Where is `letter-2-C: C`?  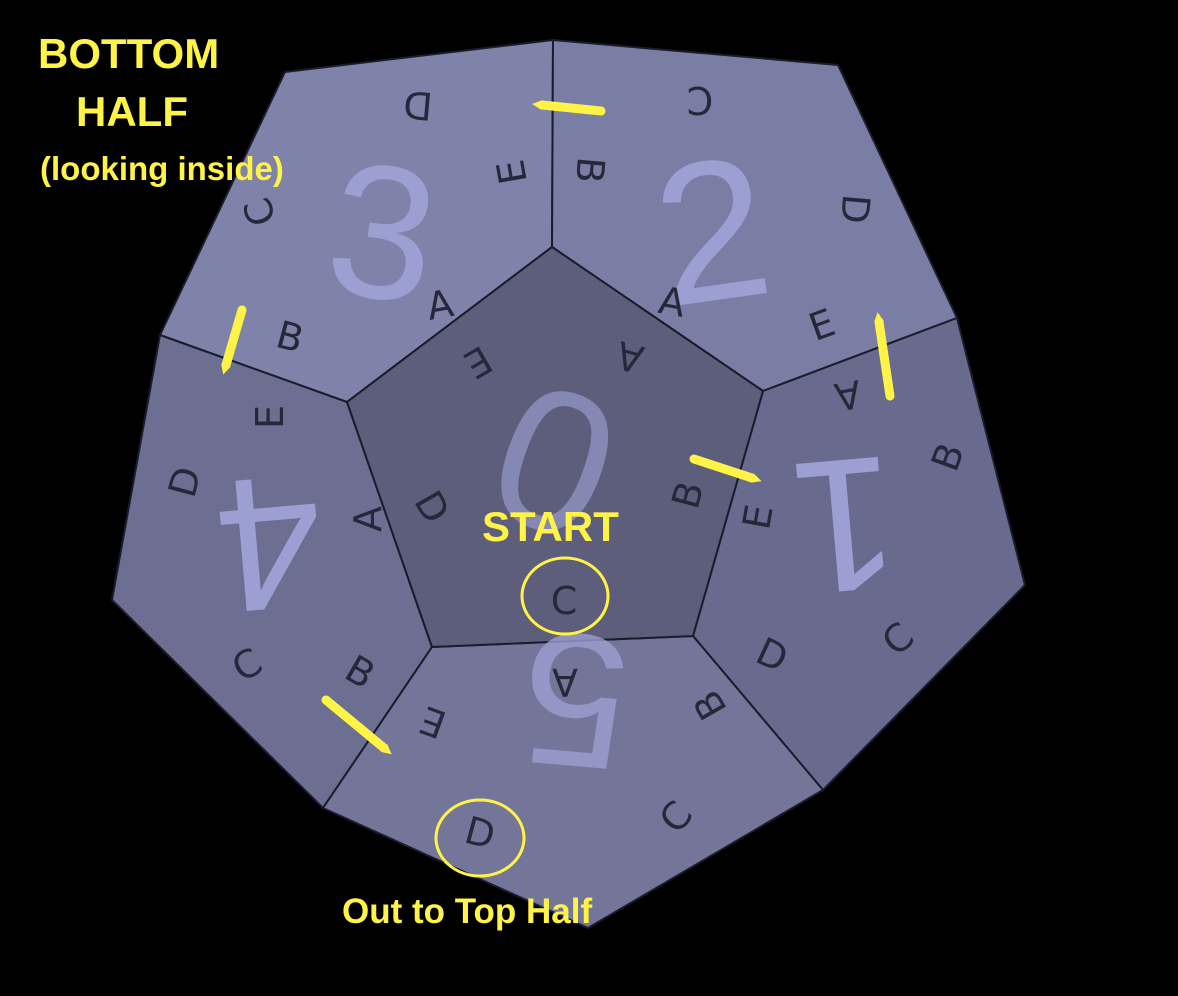
letter-2-C: C is located at coordinates (700, 100).